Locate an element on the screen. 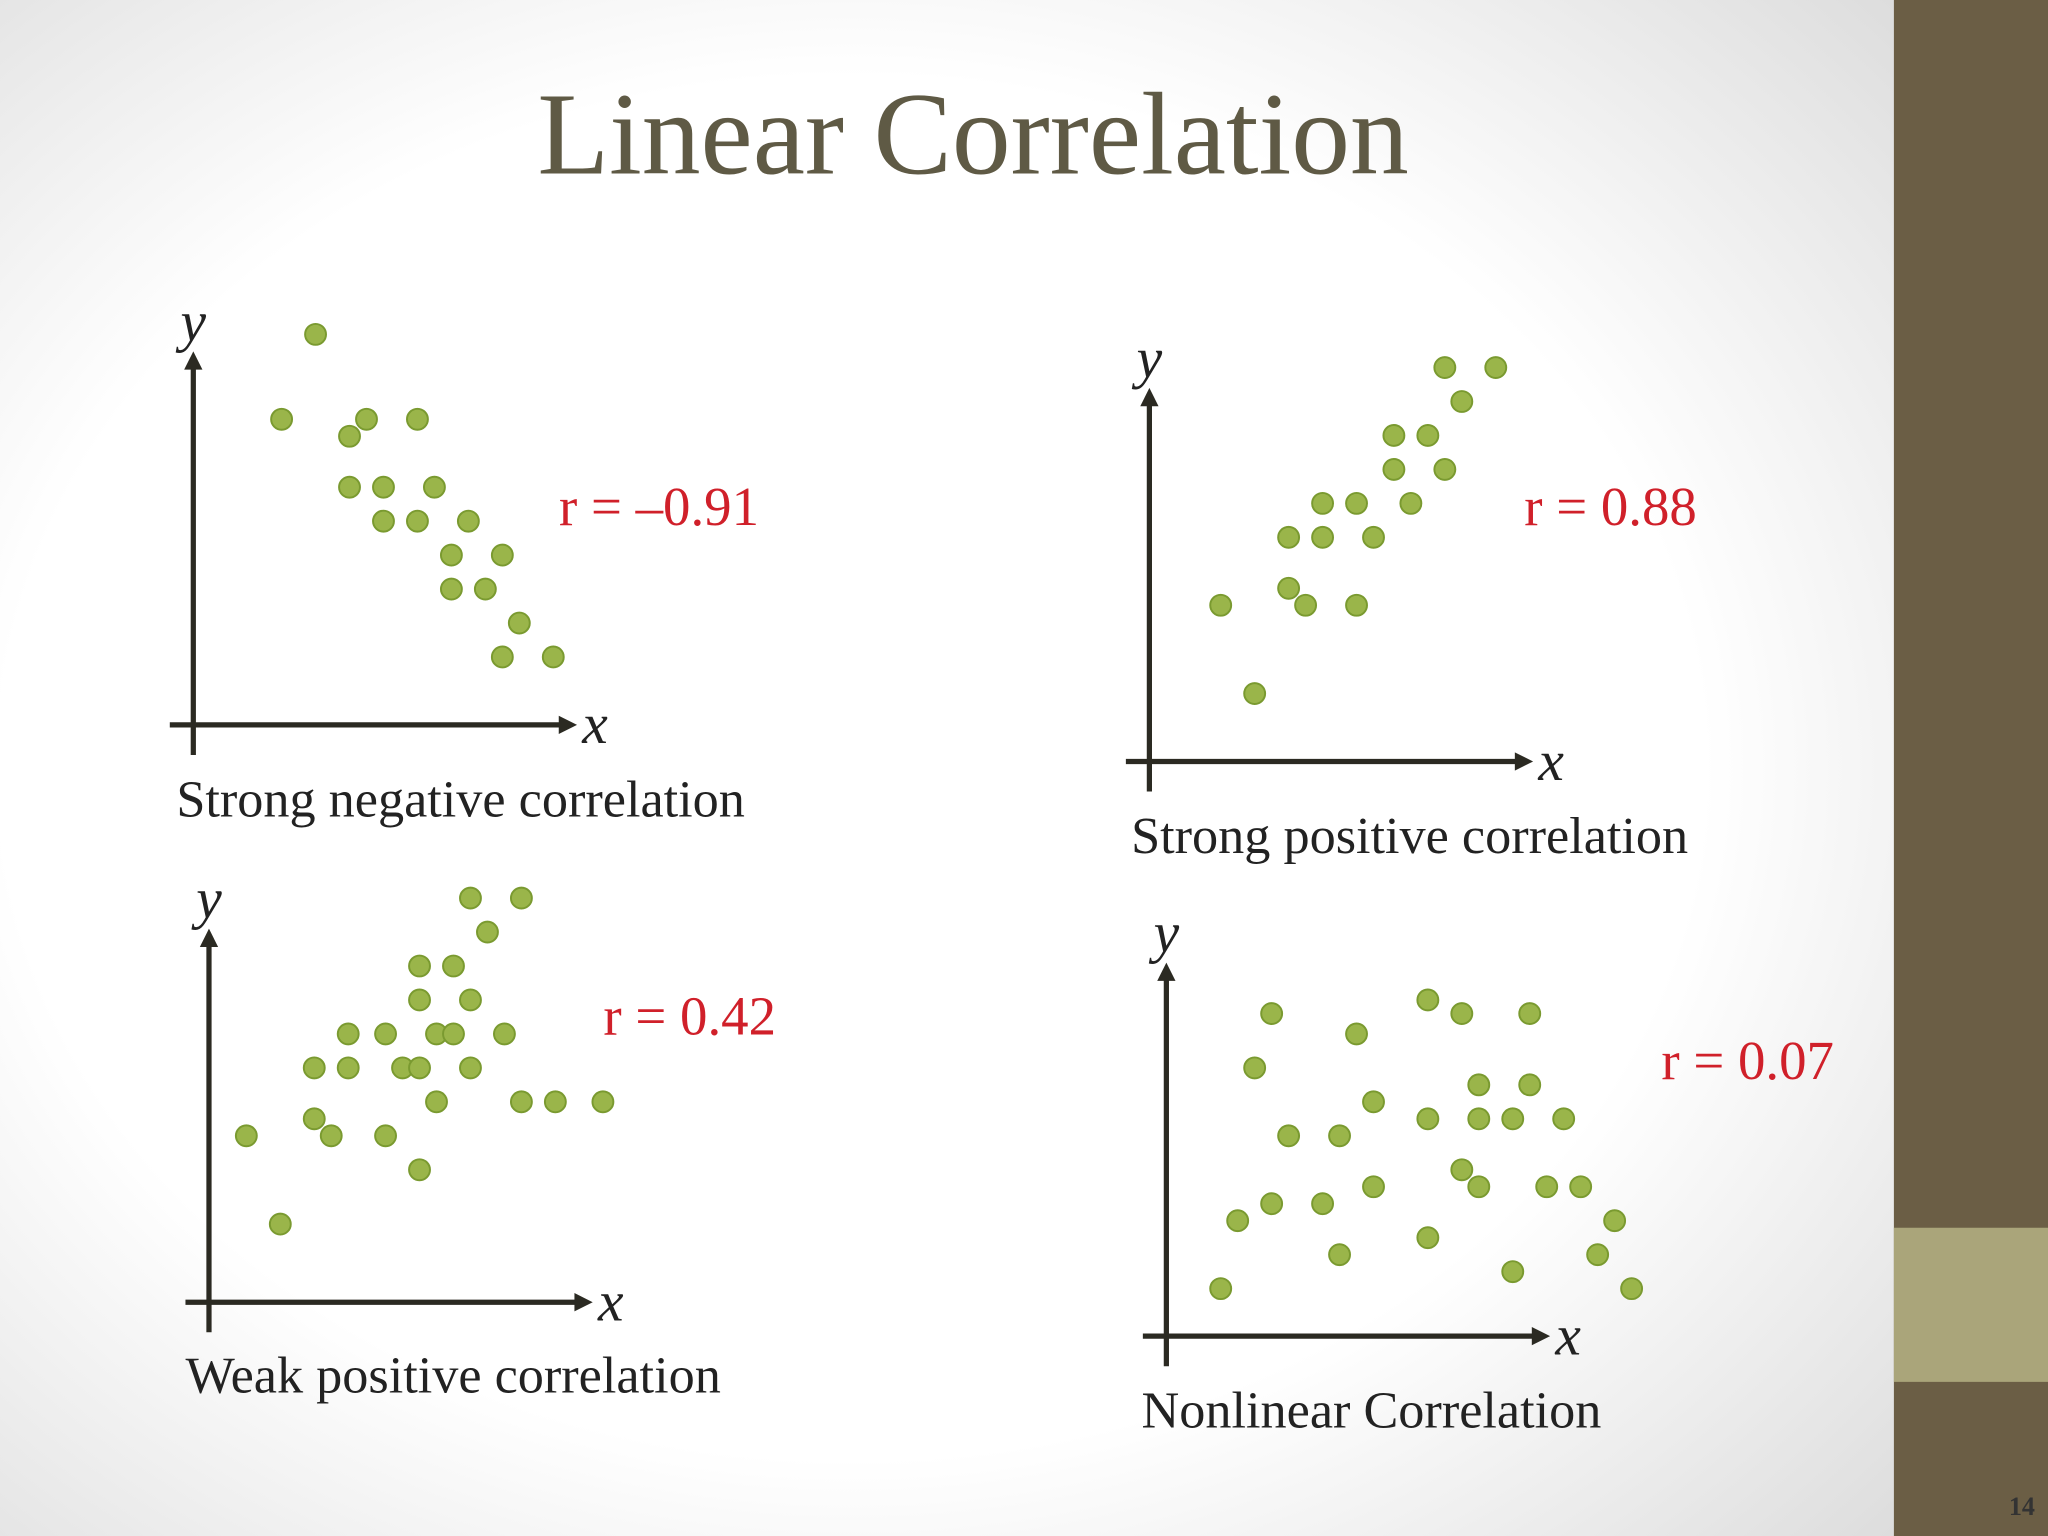  annotation: r = 0.07 is located at coordinates (1747, 1060).